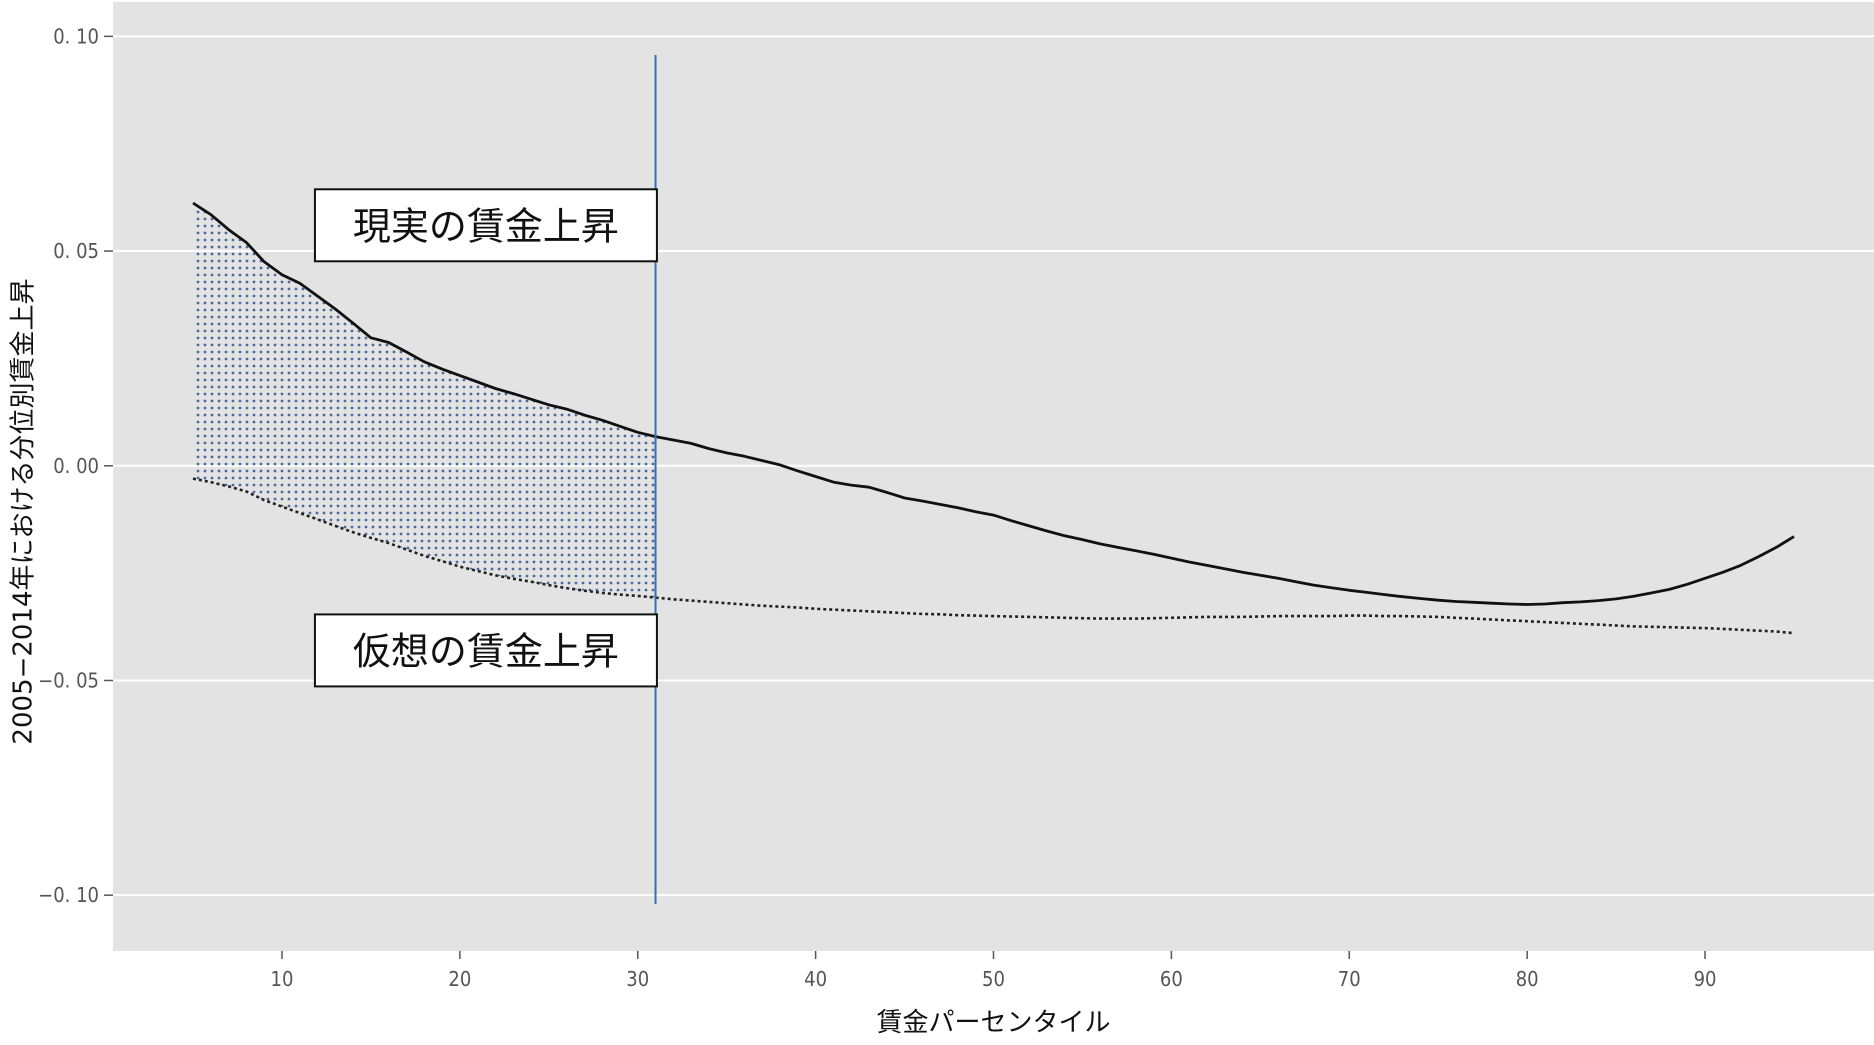 The image size is (1874, 1045). I want to click on x-tick-label: 60, so click(1171, 979).